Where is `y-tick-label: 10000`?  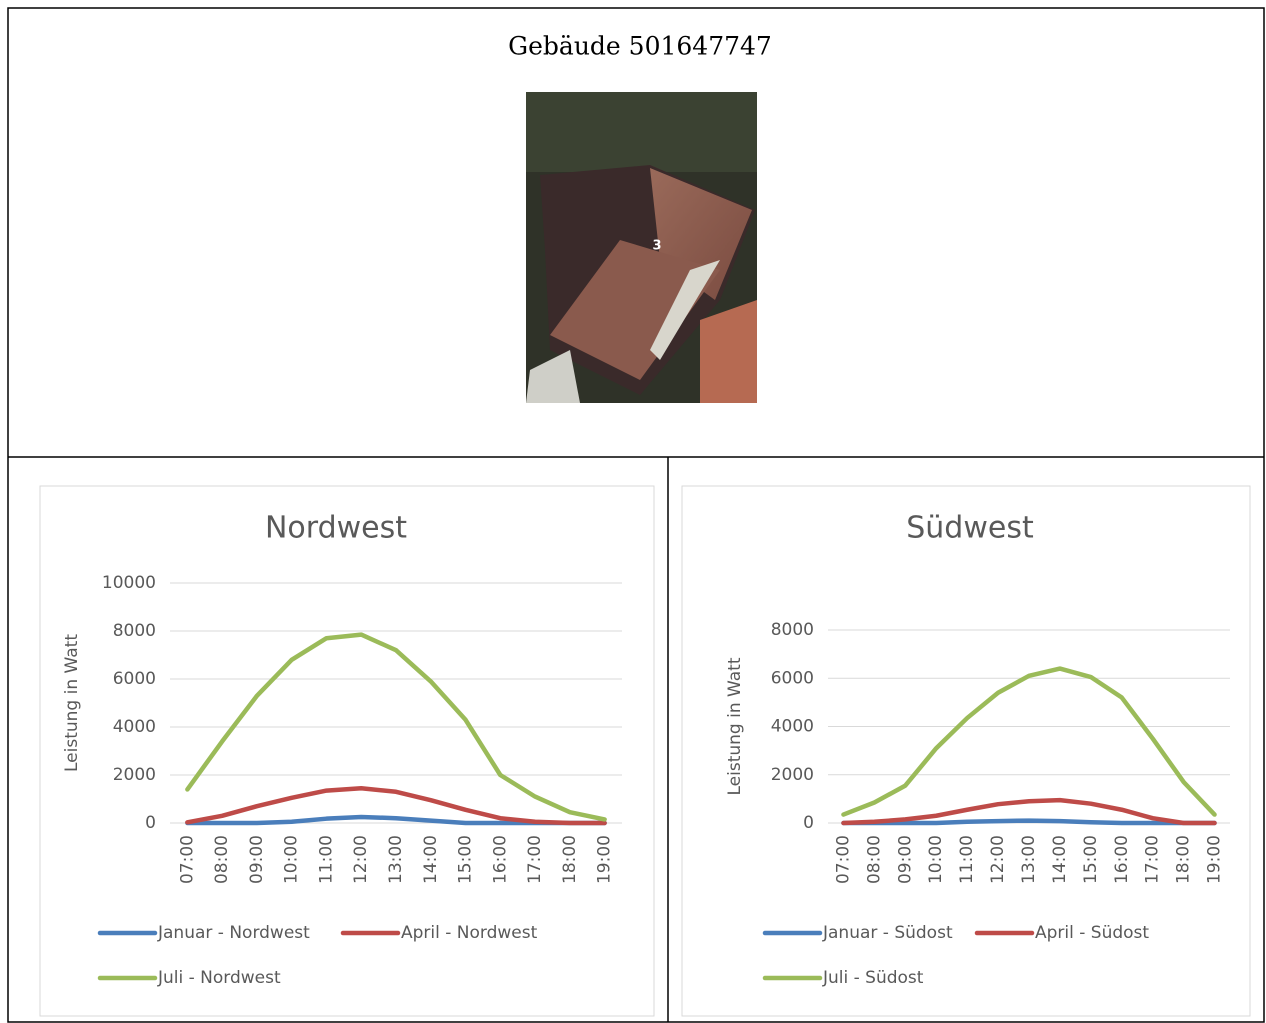 y-tick-label: 10000 is located at coordinates (129, 583).